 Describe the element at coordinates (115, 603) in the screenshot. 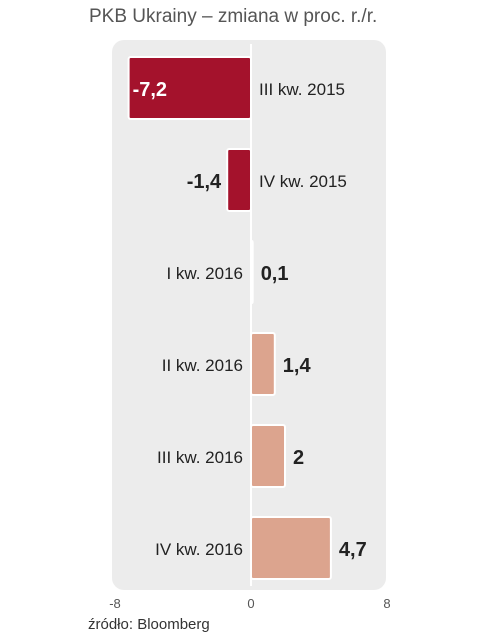

I see `x-tick-label: -8` at that location.